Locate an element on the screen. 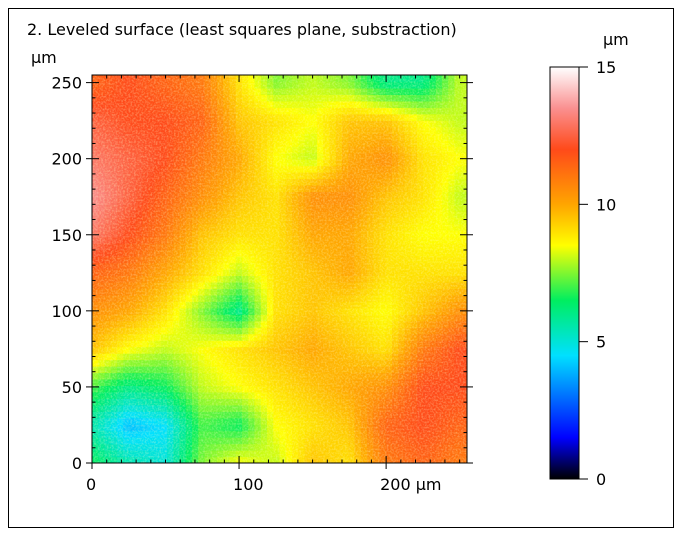 The image size is (684, 536). y-axis-unit: µm is located at coordinates (44, 57).